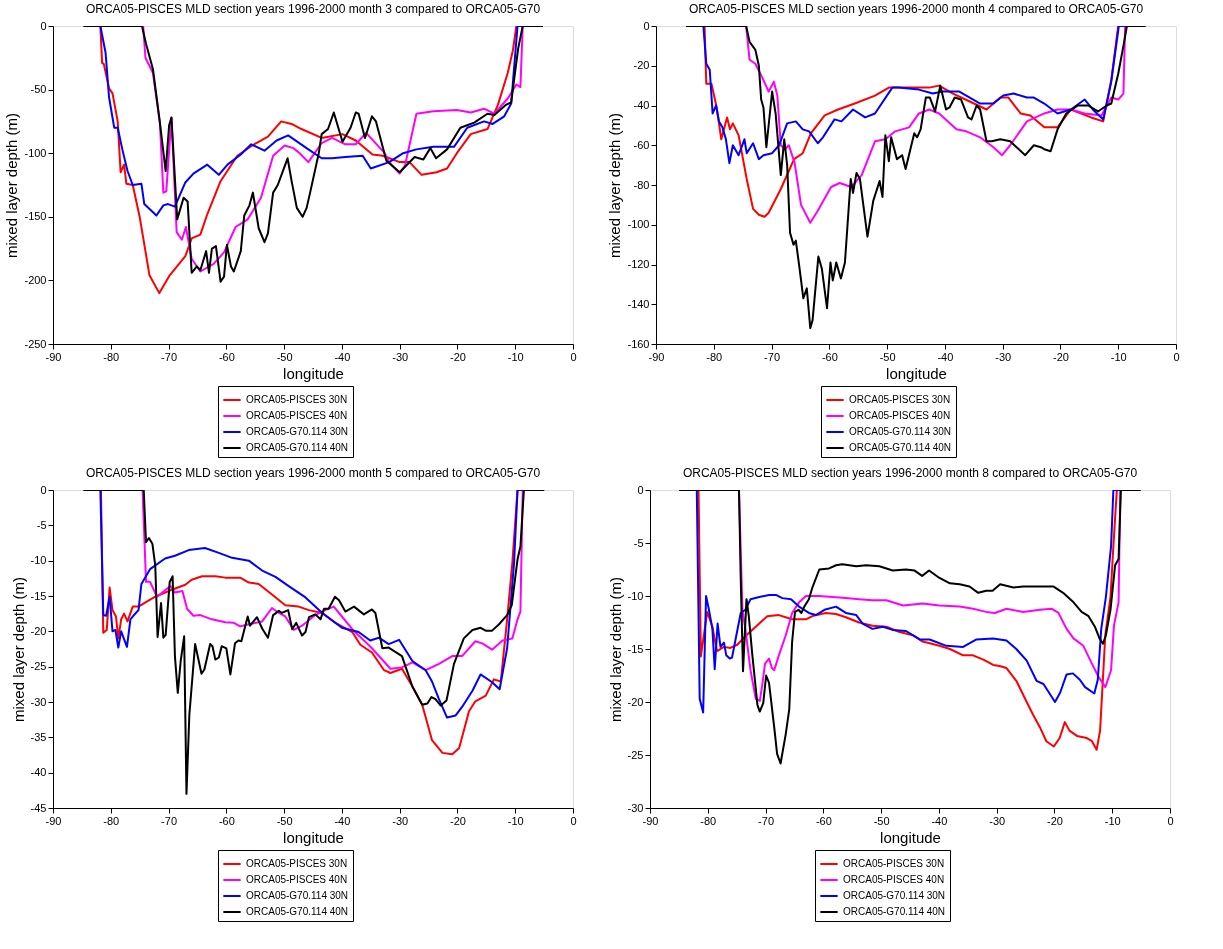 This screenshot has width=1223, height=949. I want to click on y-tick-label: -60, so click(641, 144).